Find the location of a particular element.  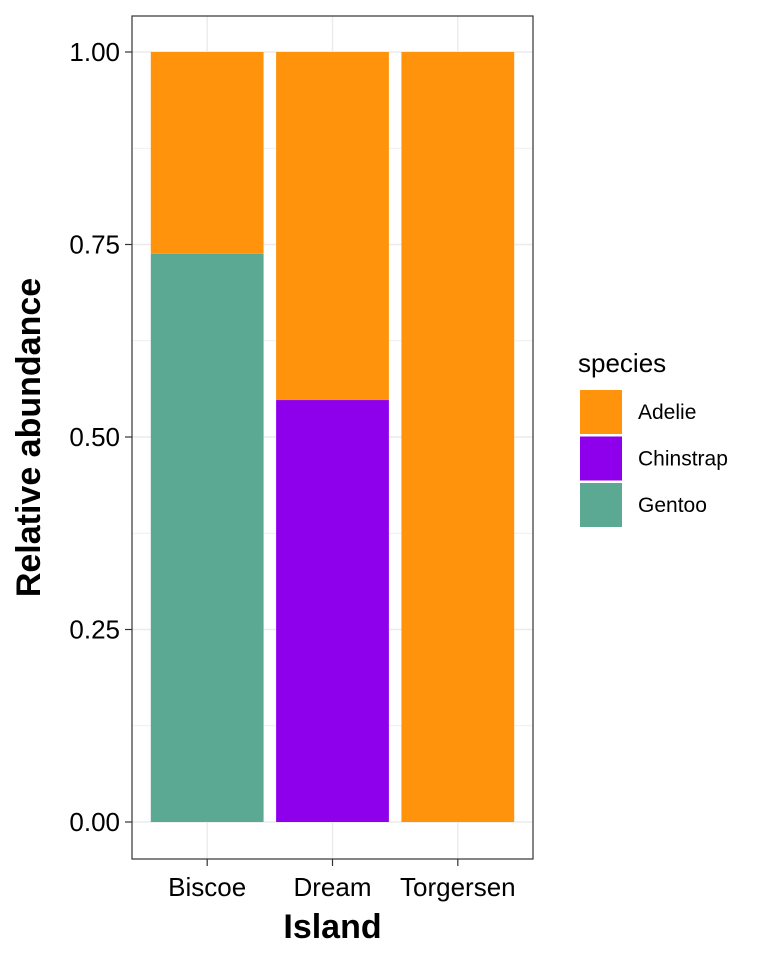

legend-label-chinstrap: Chinstrap is located at coordinates (683, 459).